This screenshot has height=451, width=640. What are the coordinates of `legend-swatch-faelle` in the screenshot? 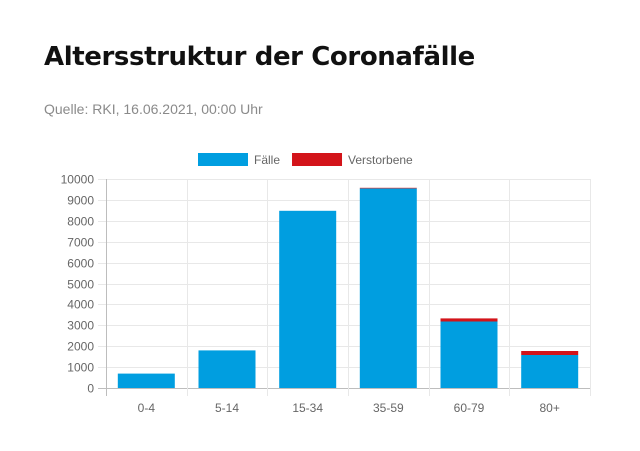 It's located at (223, 159).